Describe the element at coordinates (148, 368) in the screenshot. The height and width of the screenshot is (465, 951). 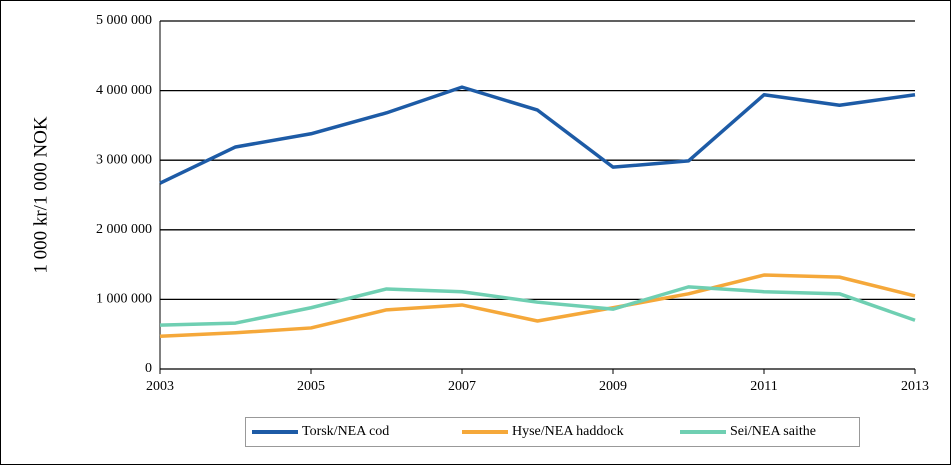
I see `y-tick-label: 0` at that location.